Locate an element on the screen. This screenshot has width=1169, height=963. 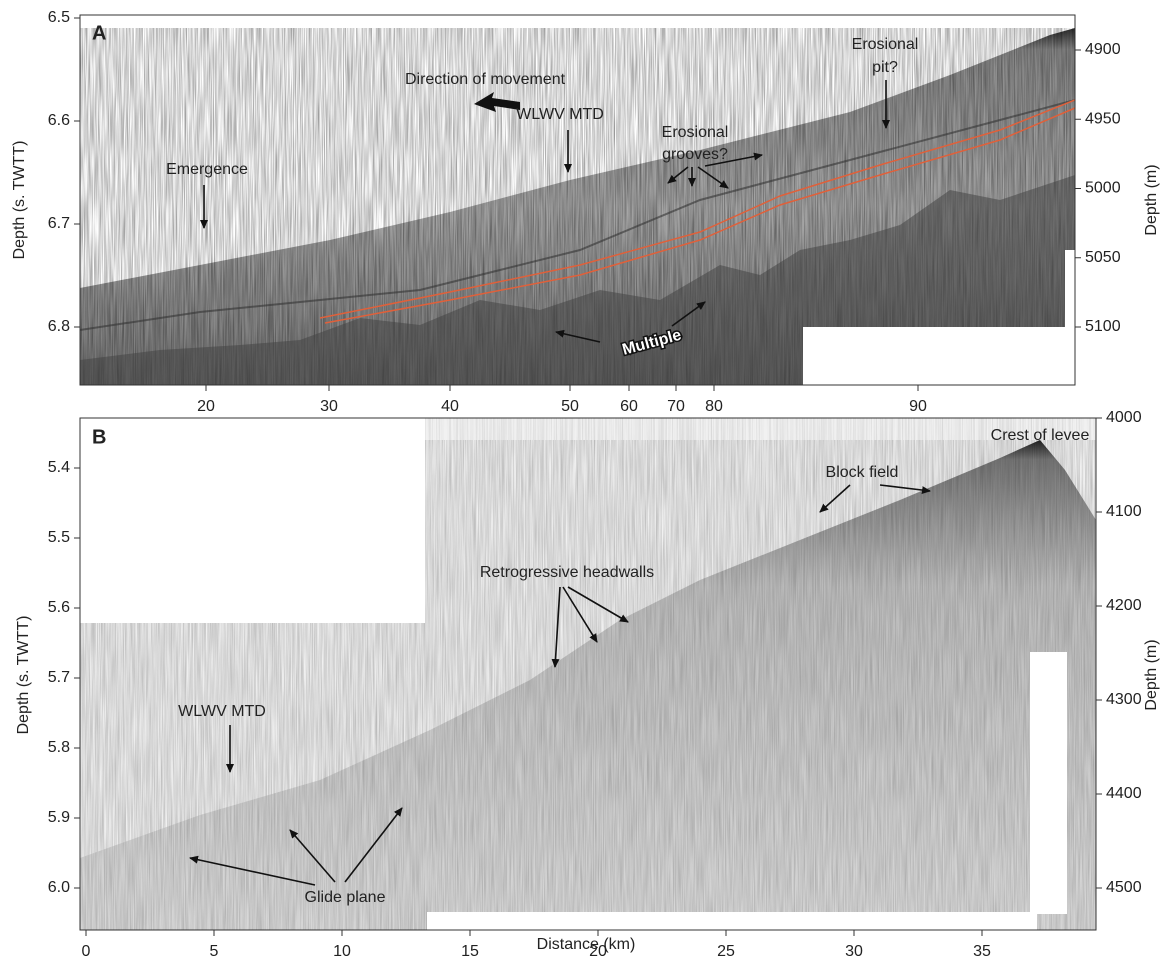
x-tick-label: 70 is located at coordinates (676, 406).